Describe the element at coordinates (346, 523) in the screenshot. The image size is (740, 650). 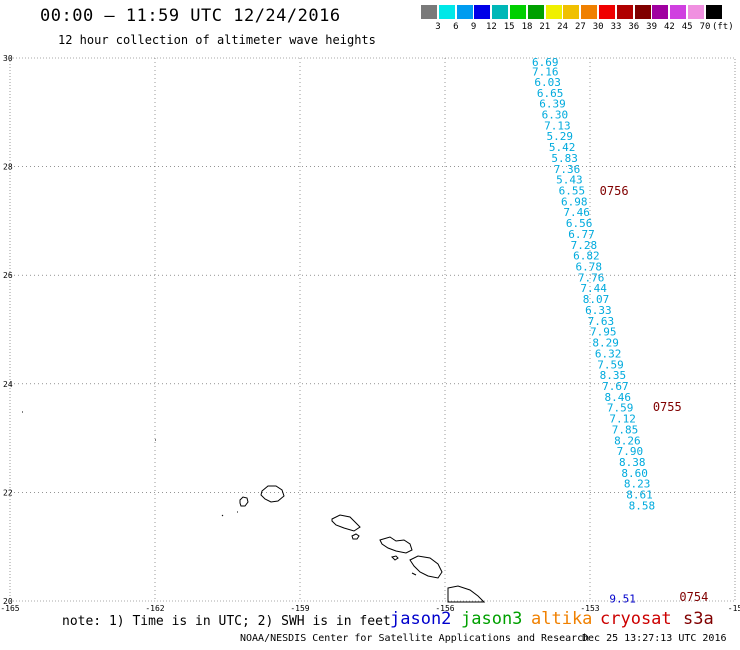
I see `island-molokai` at that location.